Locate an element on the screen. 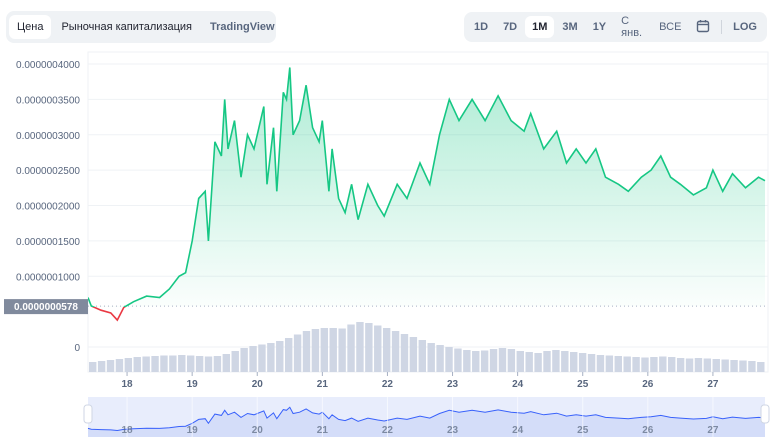  x-tick-label: 18 is located at coordinates (127, 384).